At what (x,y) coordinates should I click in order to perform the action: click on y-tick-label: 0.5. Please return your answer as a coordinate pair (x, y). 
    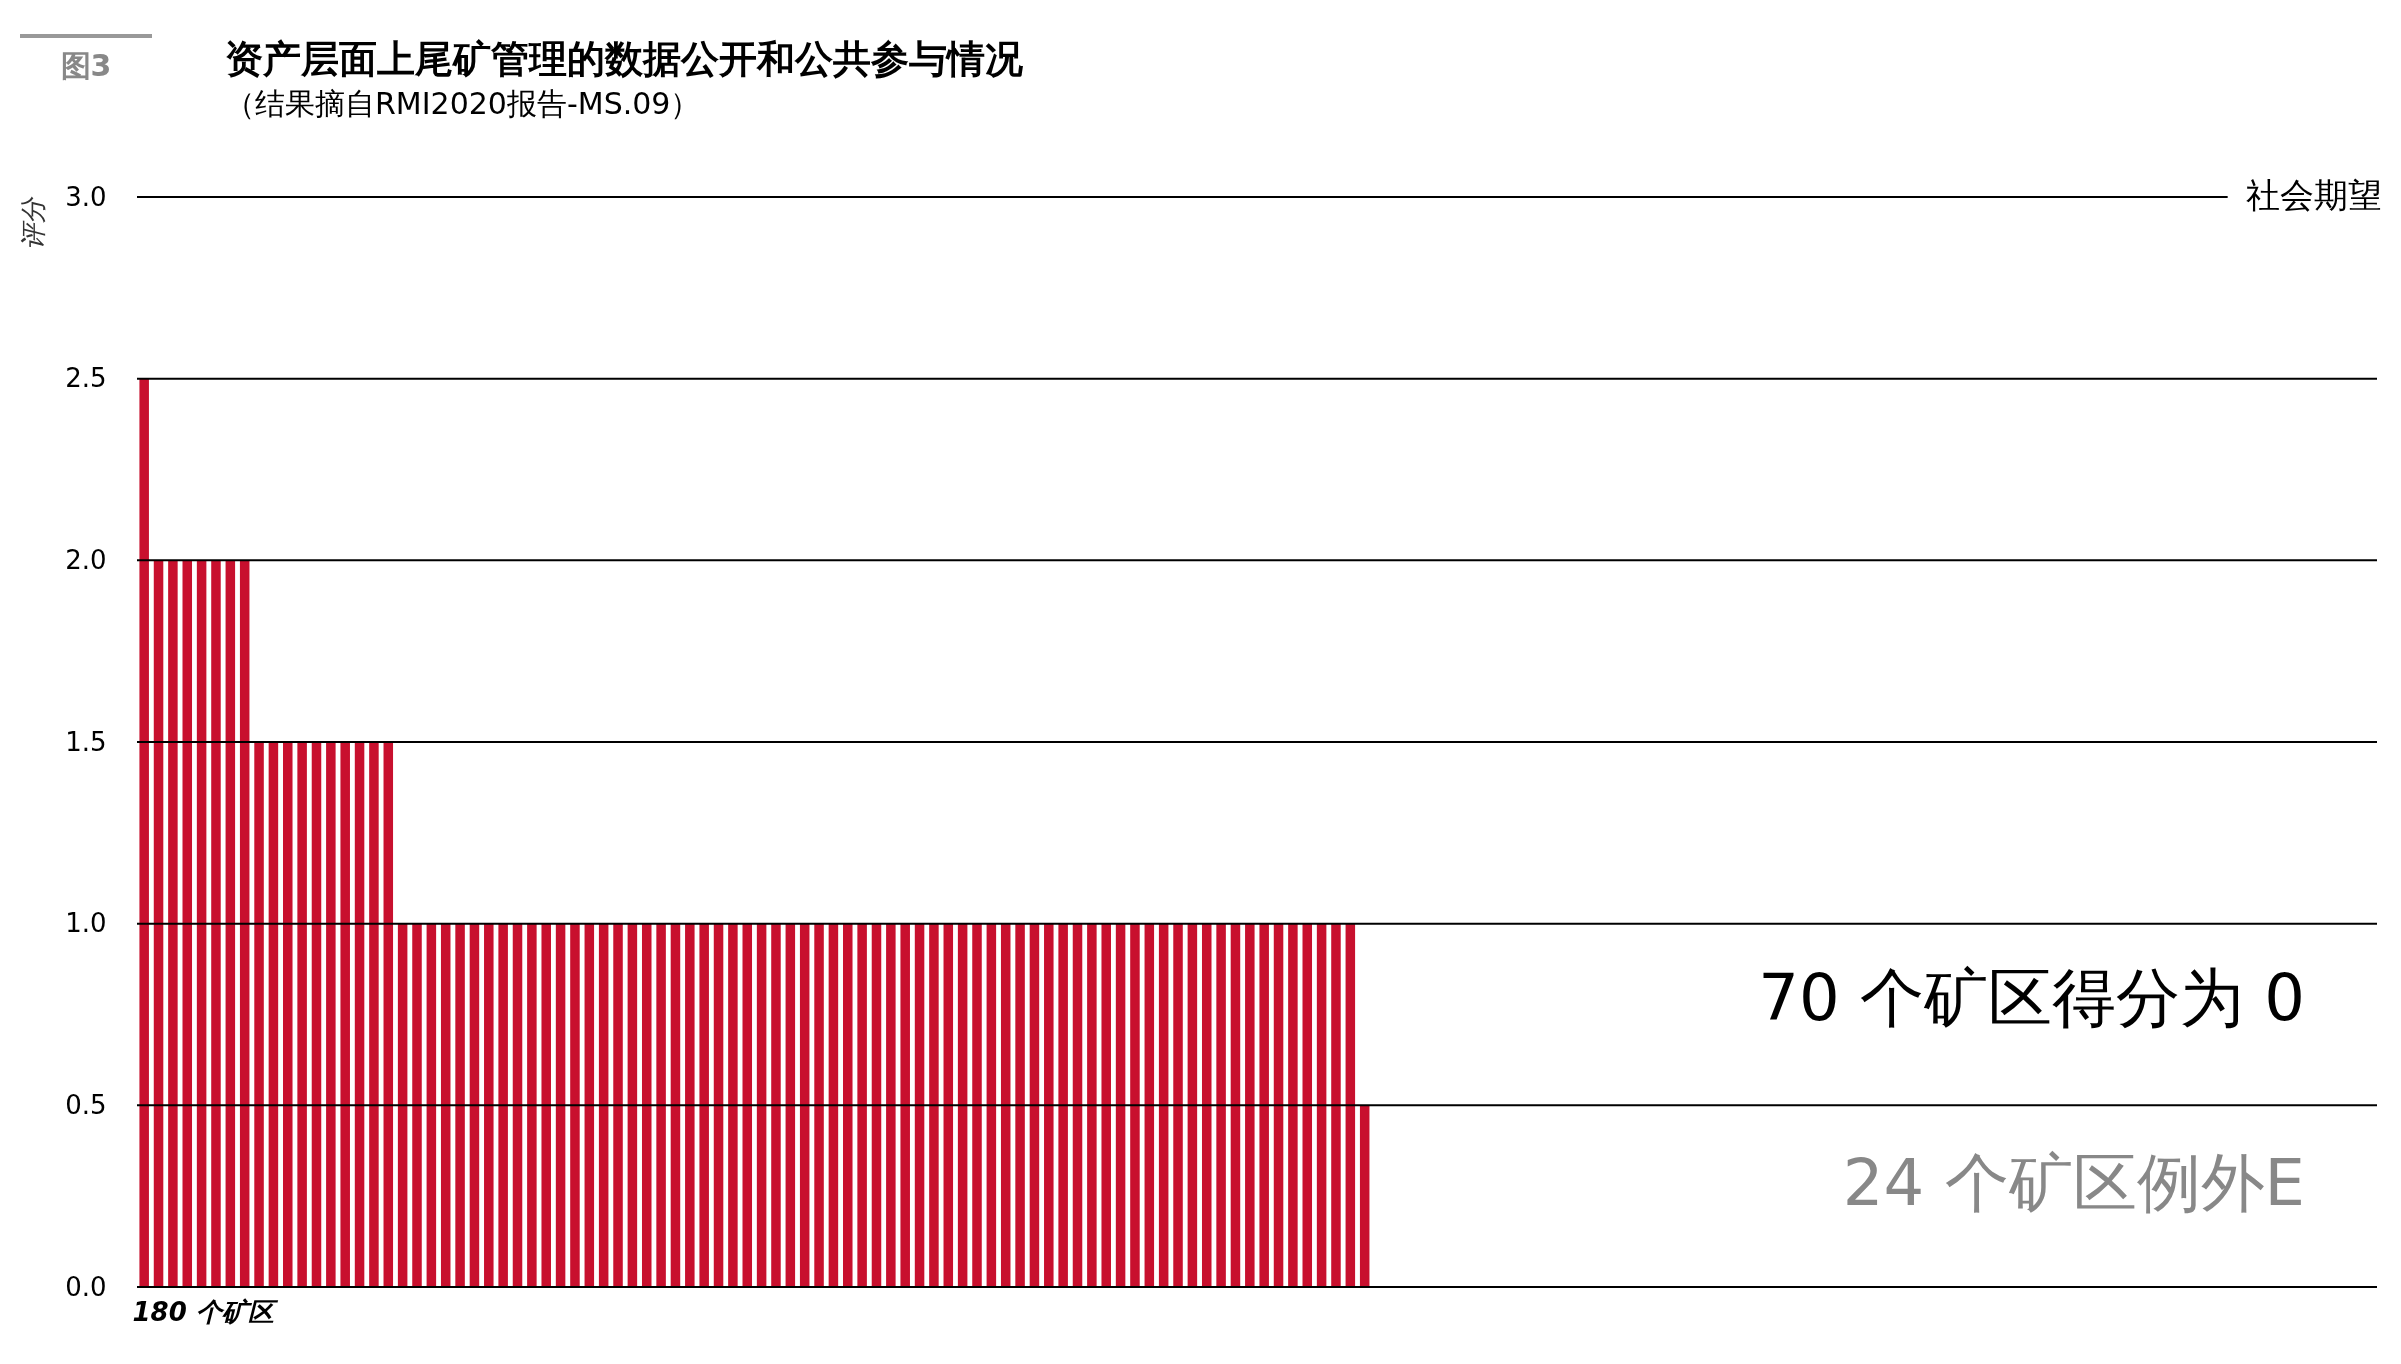
    Looking at the image, I should click on (86, 1104).